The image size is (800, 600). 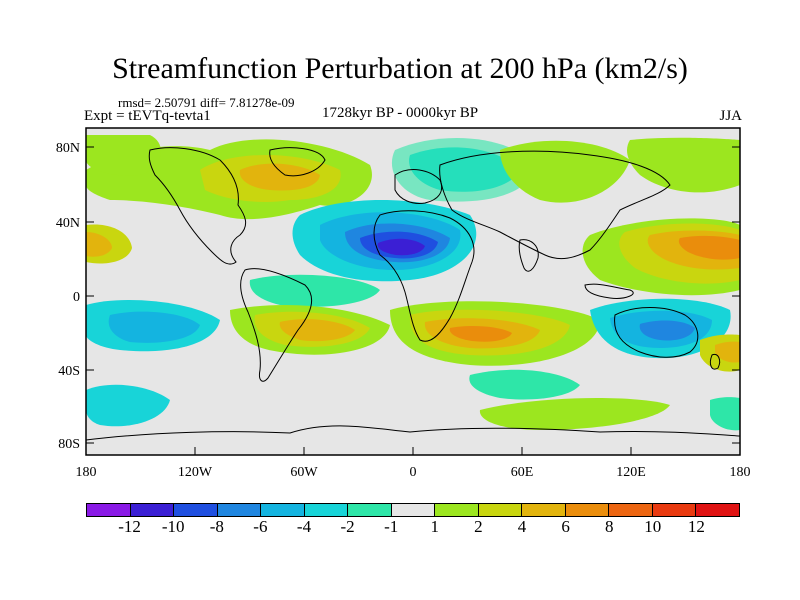 I want to click on lat-label: 40N, so click(x=68, y=223).